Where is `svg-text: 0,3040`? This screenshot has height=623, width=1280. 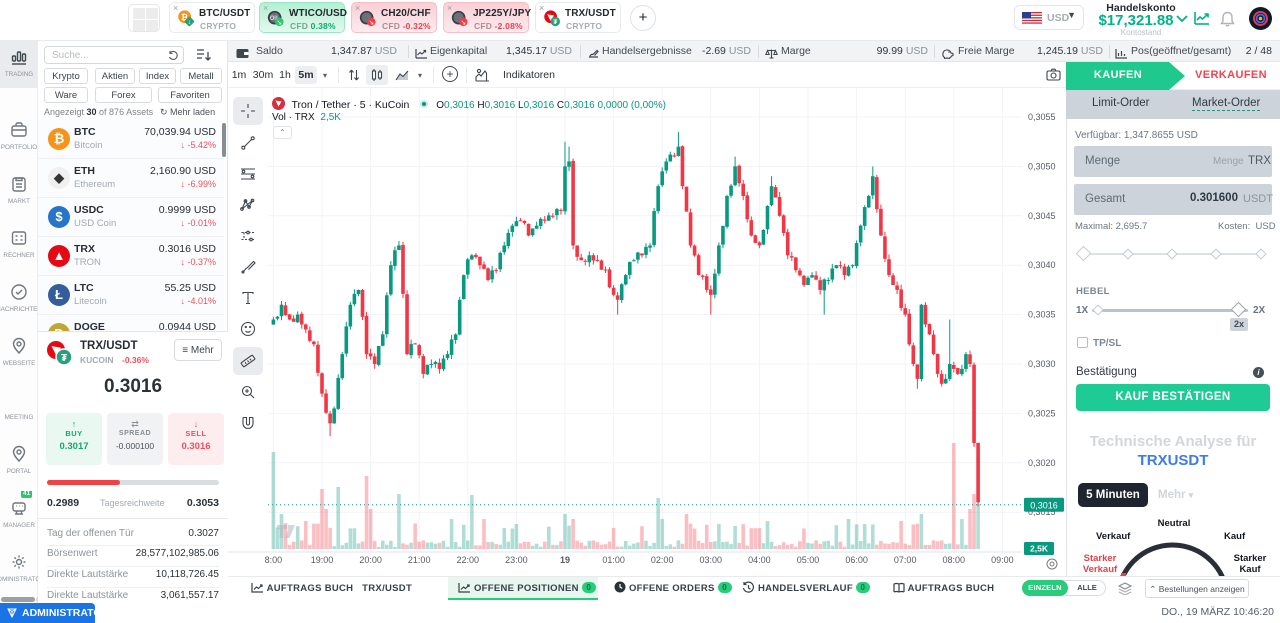 svg-text: 0,3040 is located at coordinates (1042, 265).